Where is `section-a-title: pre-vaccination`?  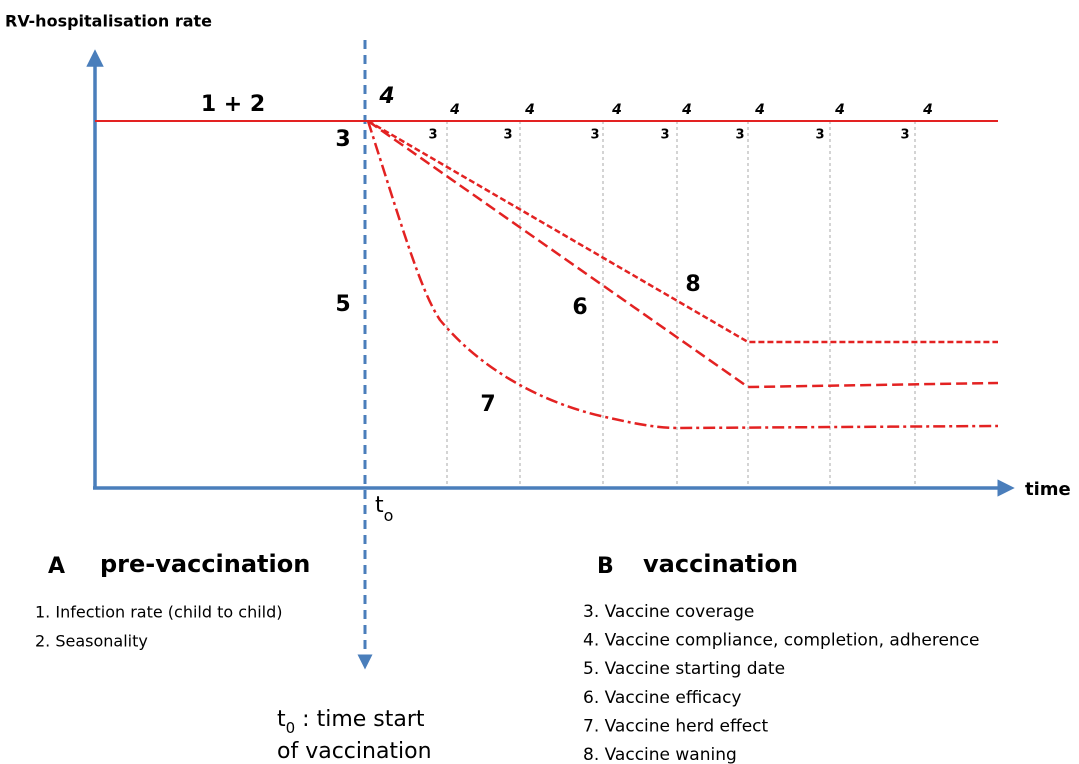
section-a-title: pre-vaccination is located at coordinates (205, 564).